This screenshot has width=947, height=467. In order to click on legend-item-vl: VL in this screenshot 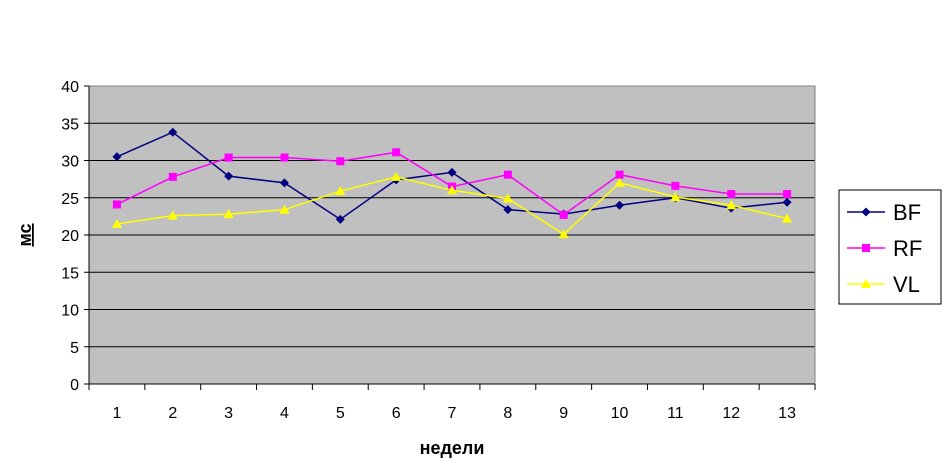, I will do `click(883, 284)`.